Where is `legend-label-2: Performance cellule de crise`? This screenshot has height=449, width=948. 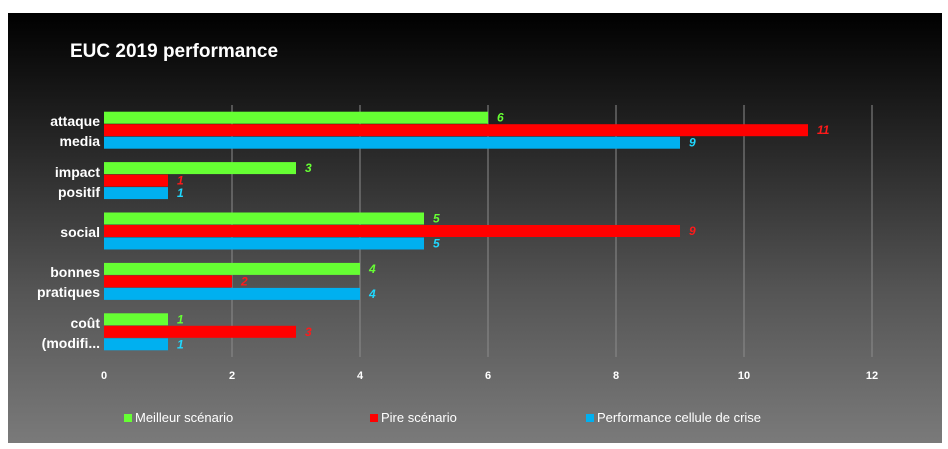 legend-label-2: Performance cellule de crise is located at coordinates (679, 417).